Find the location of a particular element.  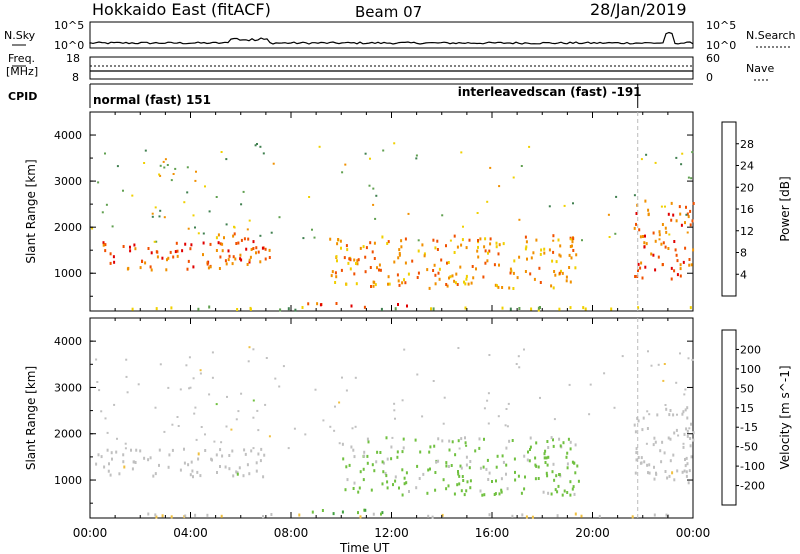

cbar1-label: Power [dB] is located at coordinates (785, 208).